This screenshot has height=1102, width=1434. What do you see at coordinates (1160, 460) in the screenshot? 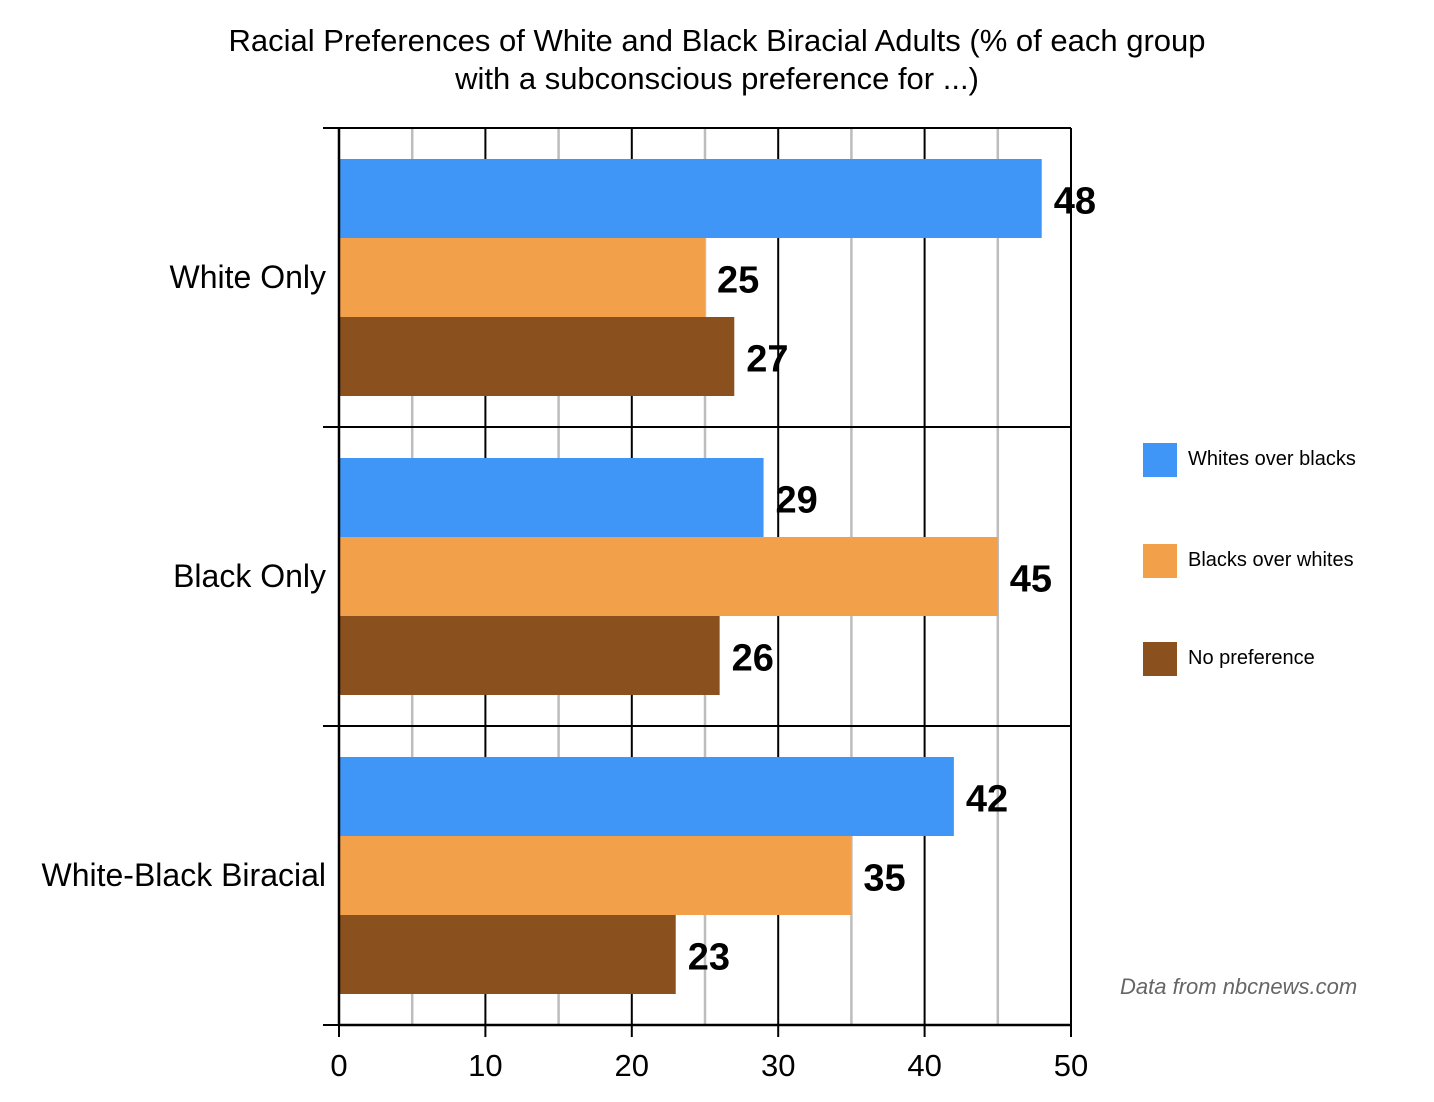
I see `legend-swatch-whites-over-blacks` at bounding box center [1160, 460].